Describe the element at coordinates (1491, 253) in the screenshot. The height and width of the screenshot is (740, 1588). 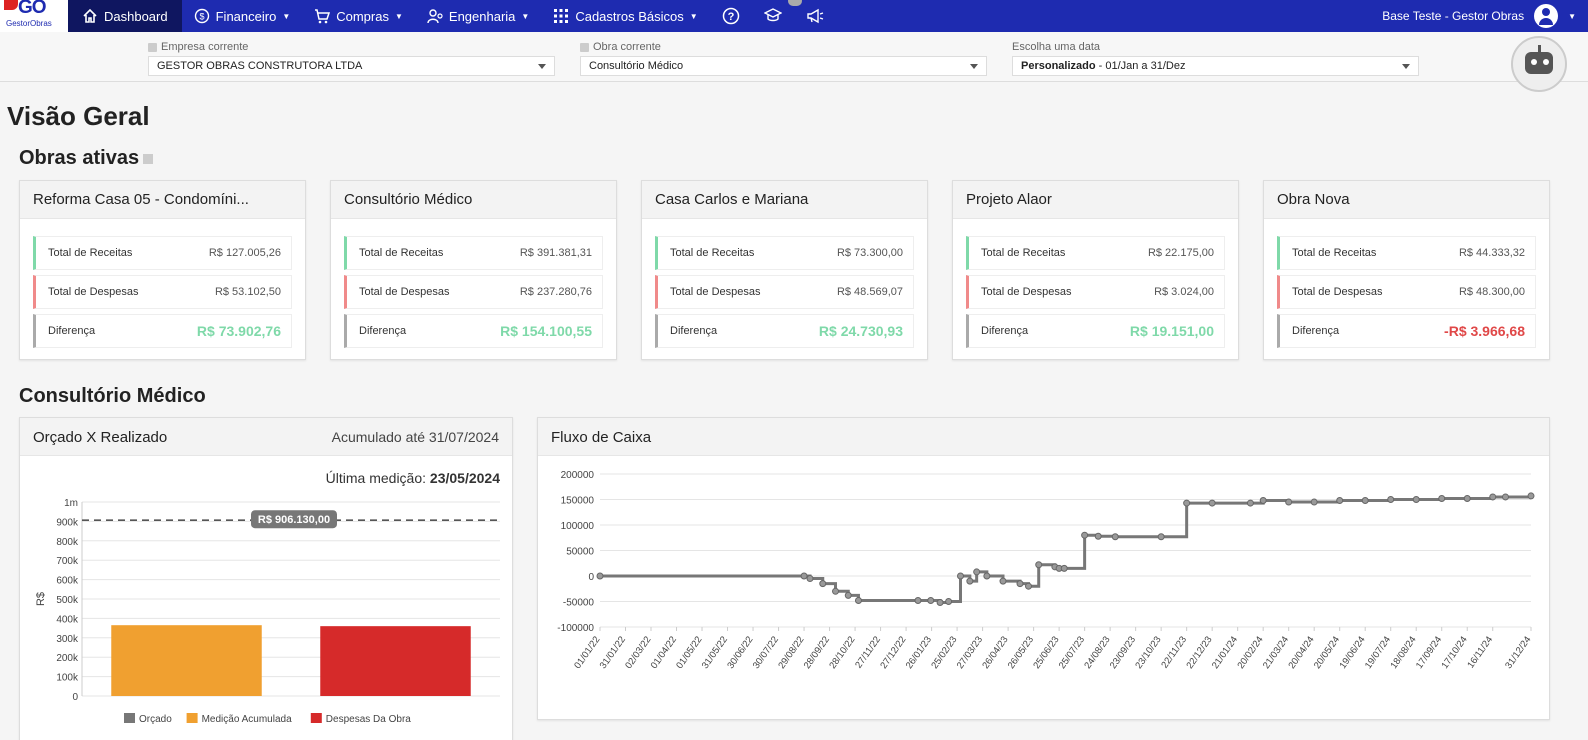
I see `receitas-value: R$ 44.333,32` at that location.